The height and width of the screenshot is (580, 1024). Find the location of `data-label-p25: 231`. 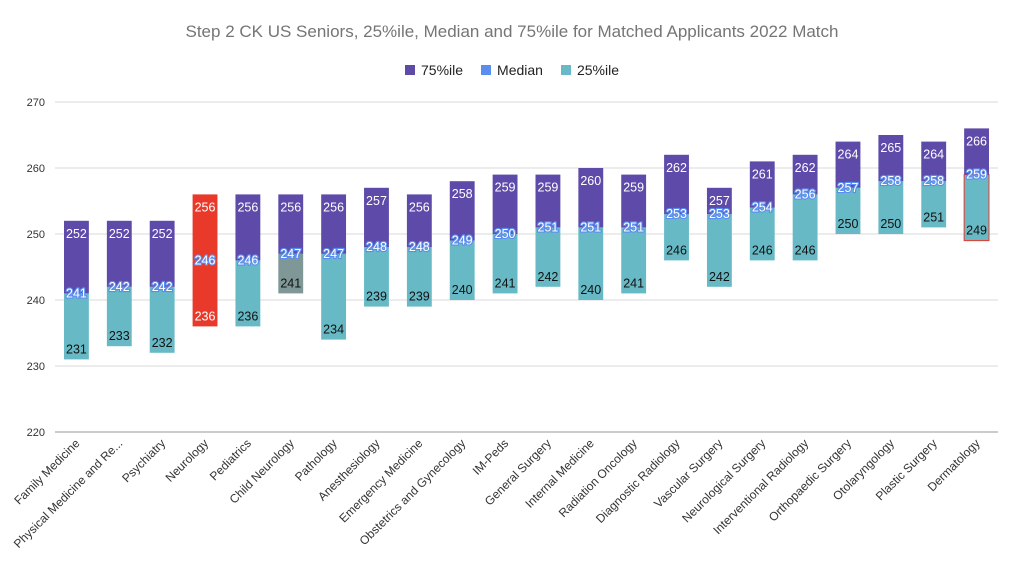

data-label-p25: 231 is located at coordinates (76, 349).